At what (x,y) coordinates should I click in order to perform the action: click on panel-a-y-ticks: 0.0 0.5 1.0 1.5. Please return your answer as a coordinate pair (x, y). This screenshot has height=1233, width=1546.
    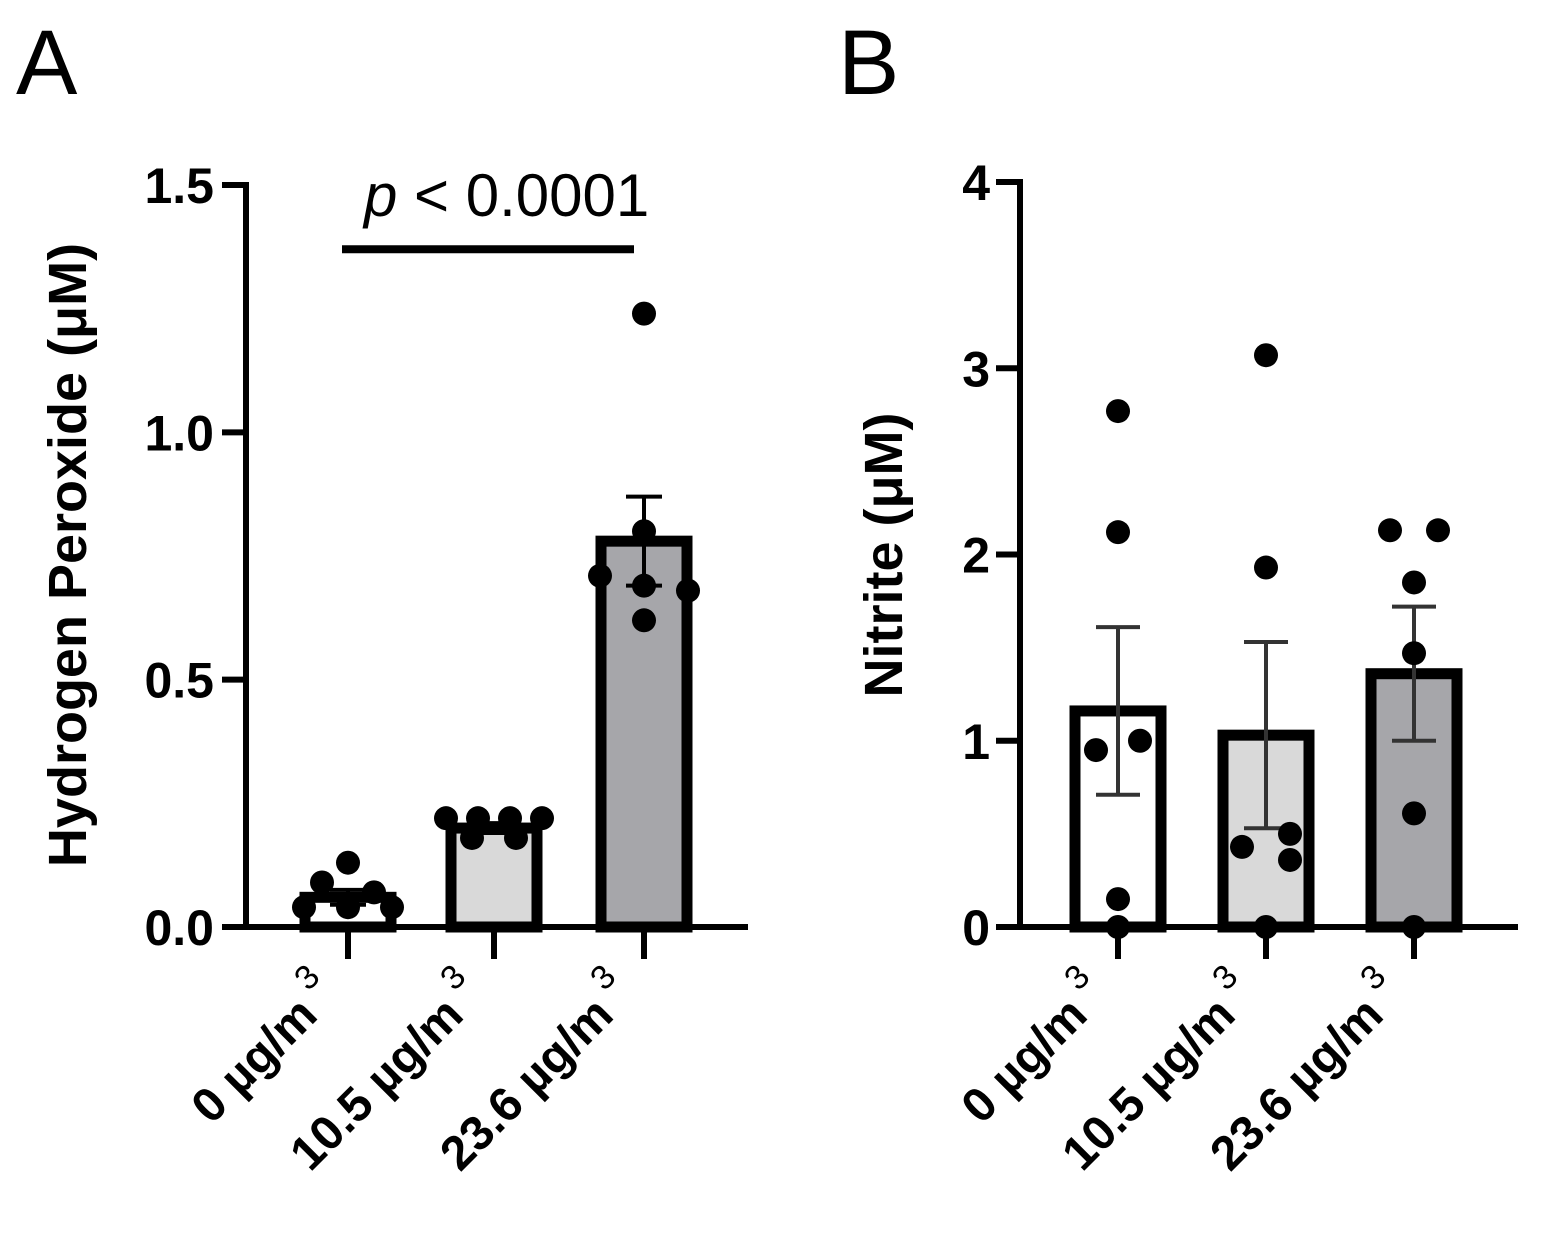
    Looking at the image, I should click on (195, 557).